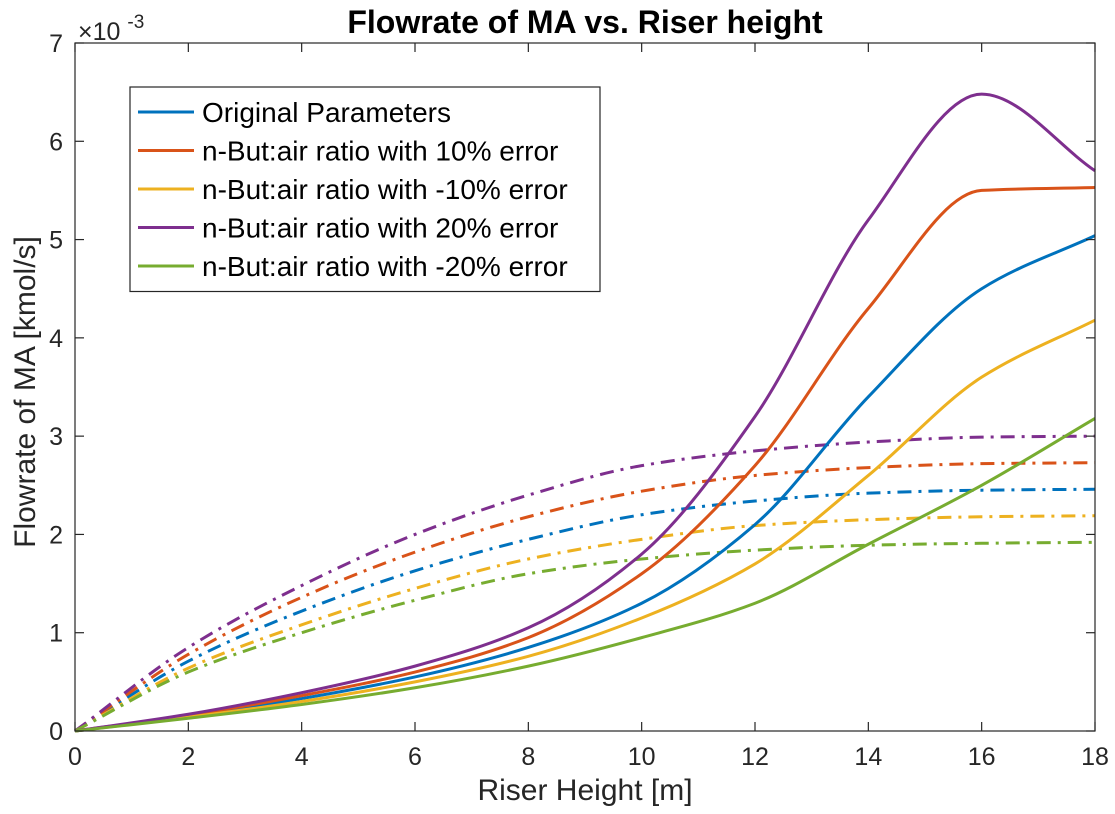 This screenshot has height=814, width=1115. What do you see at coordinates (56, 634) in the screenshot?
I see `y-tick-label: 1` at bounding box center [56, 634].